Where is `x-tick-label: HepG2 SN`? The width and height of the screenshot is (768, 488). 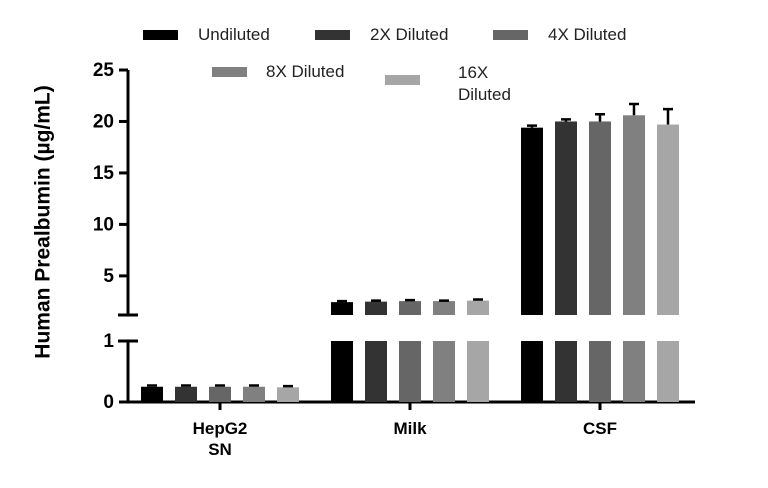
x-tick-label: HepG2 SN is located at coordinates (220, 439).